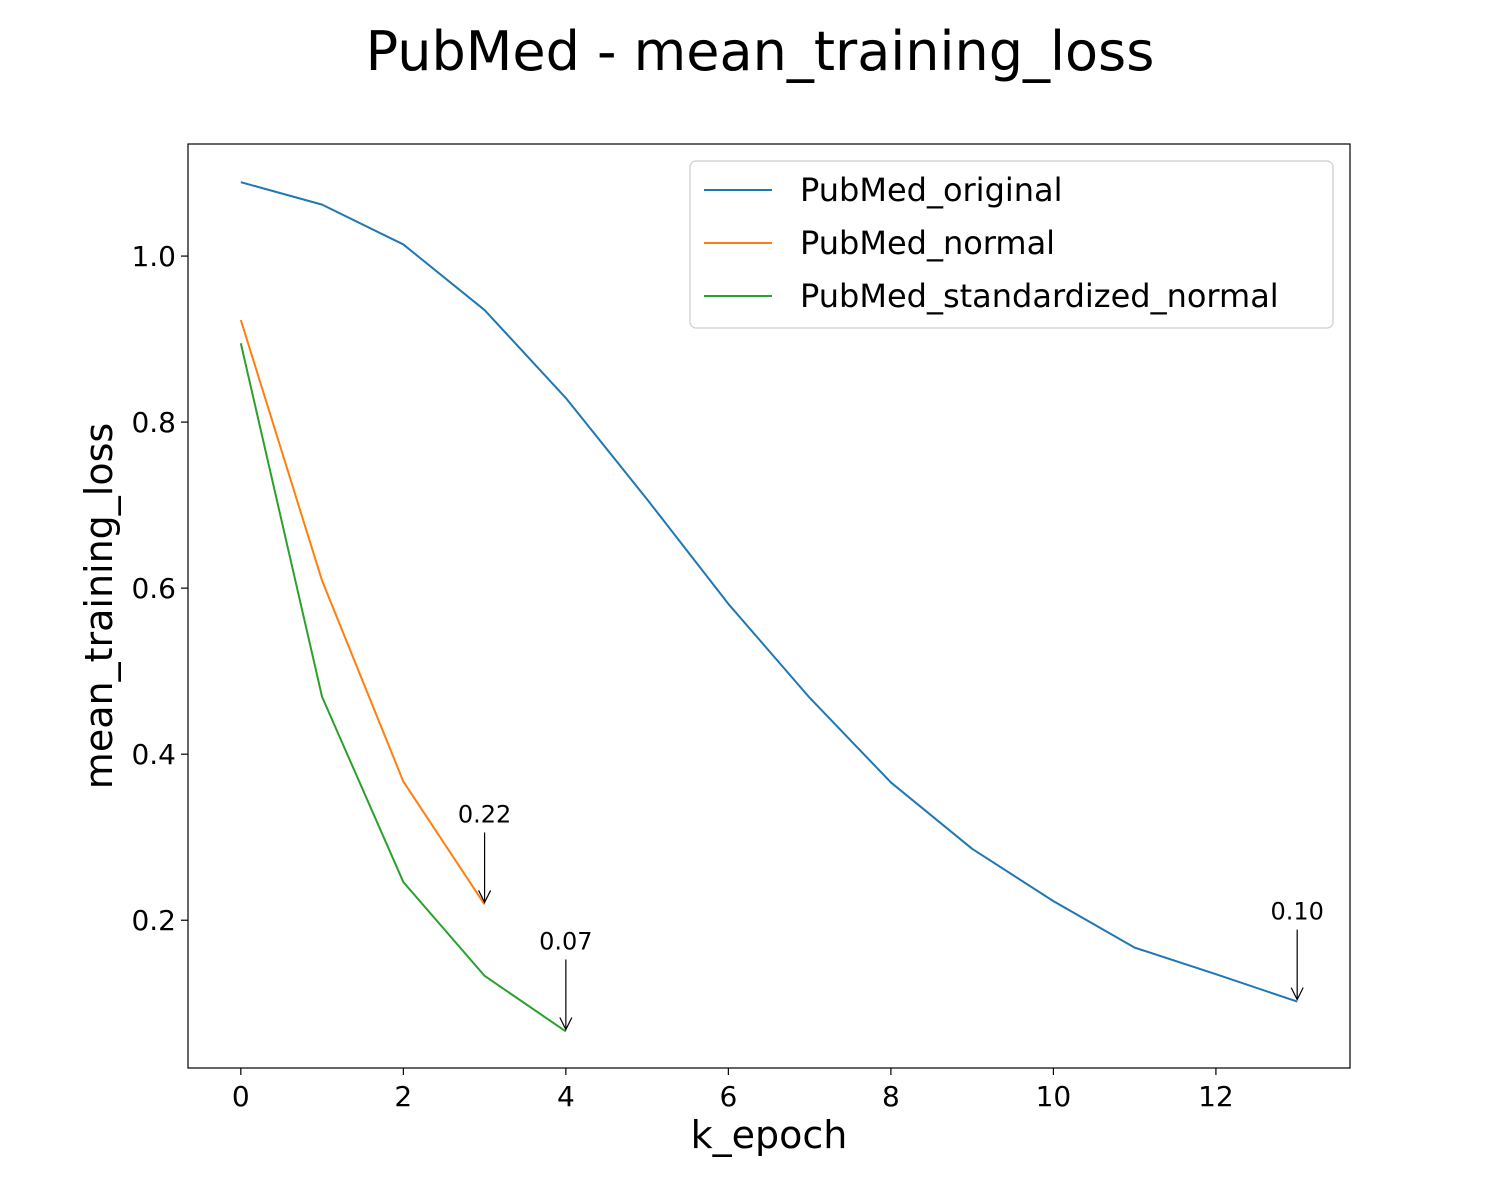 The image size is (1500, 1200). I want to click on y-axis-label: mean_training_loss, so click(99, 606).